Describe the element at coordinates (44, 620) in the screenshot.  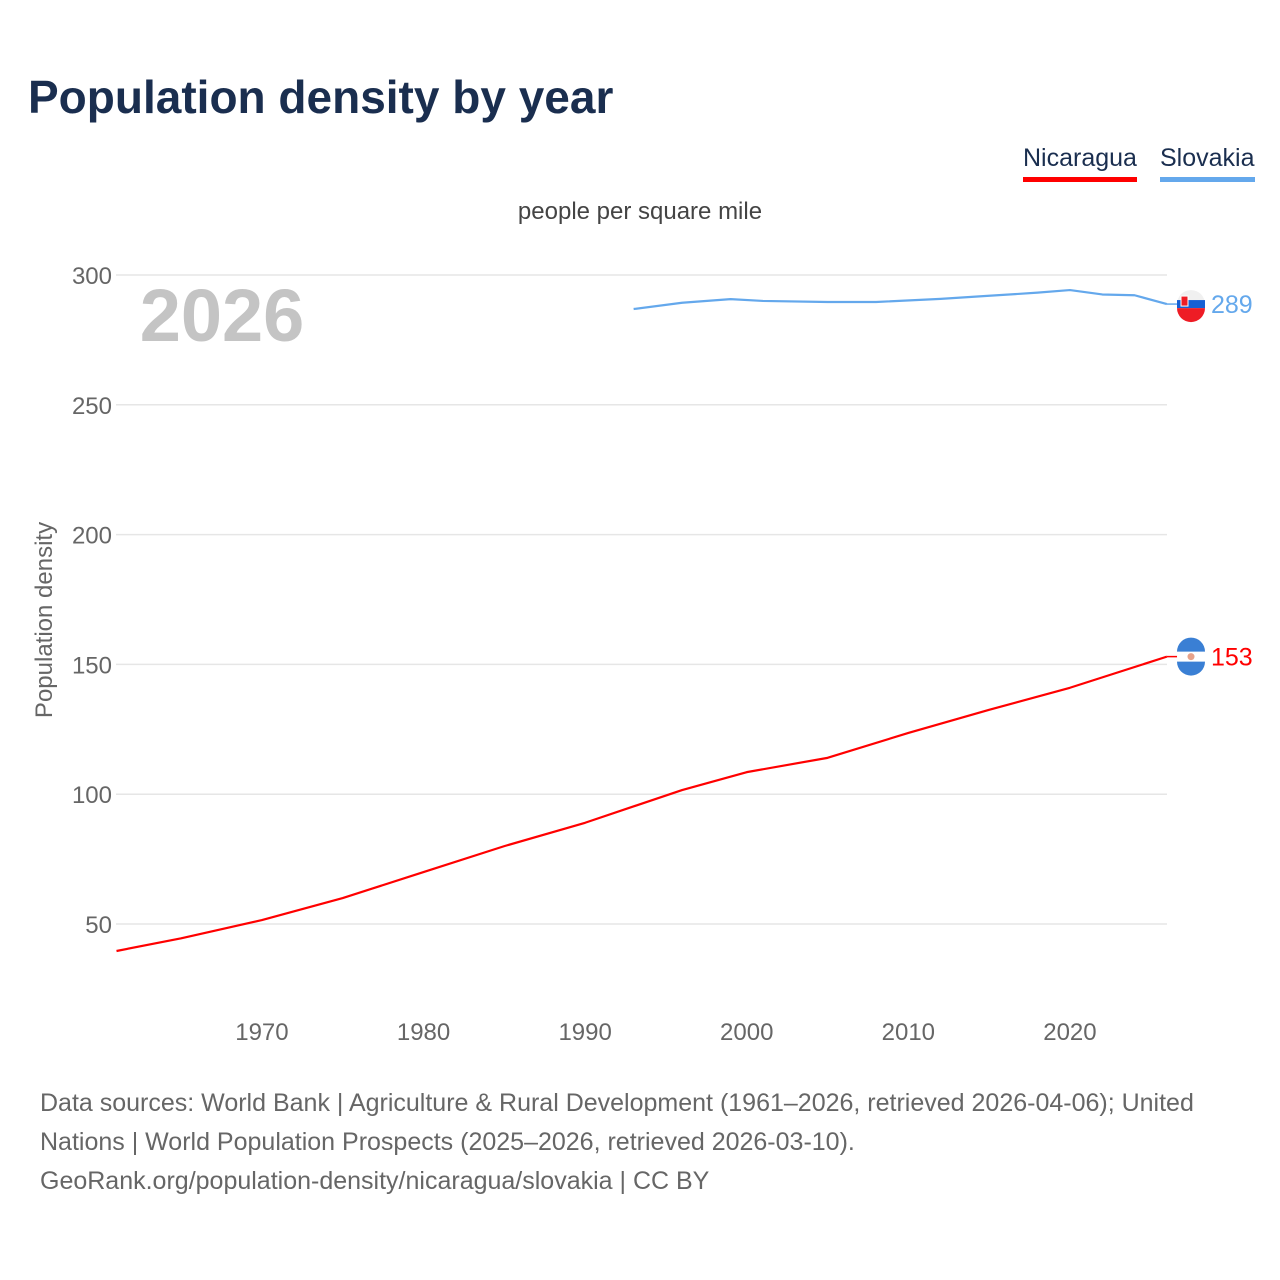
I see `y-axis-label: Population density` at that location.